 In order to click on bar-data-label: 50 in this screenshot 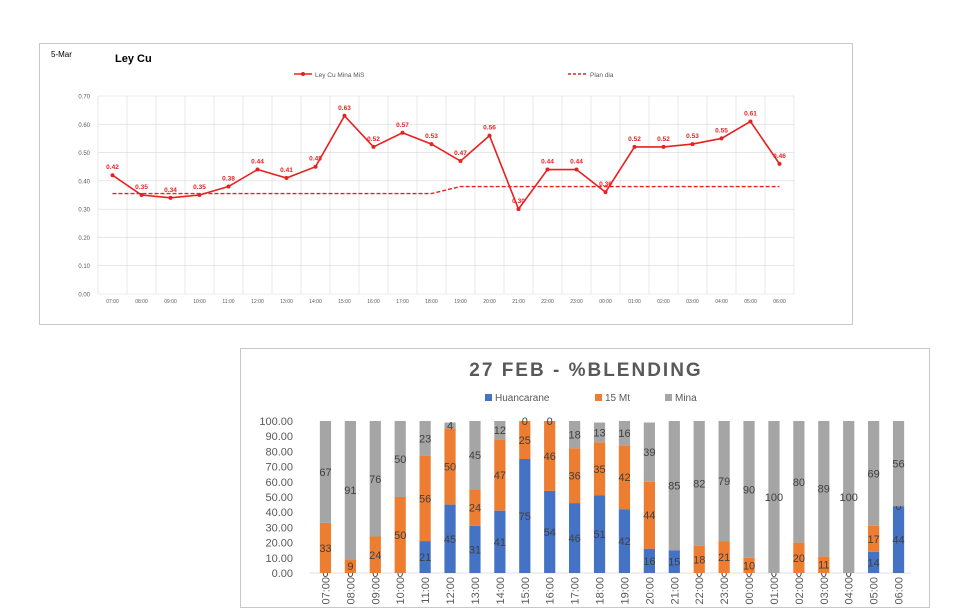, I will do `click(400, 536)`.